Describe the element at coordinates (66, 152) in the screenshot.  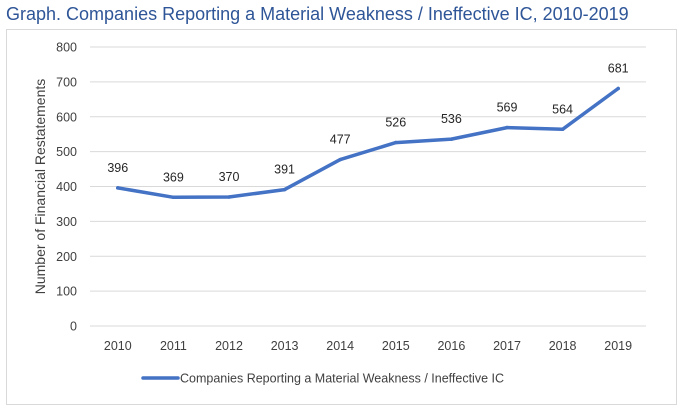
I see `y-tick-label: 500` at that location.